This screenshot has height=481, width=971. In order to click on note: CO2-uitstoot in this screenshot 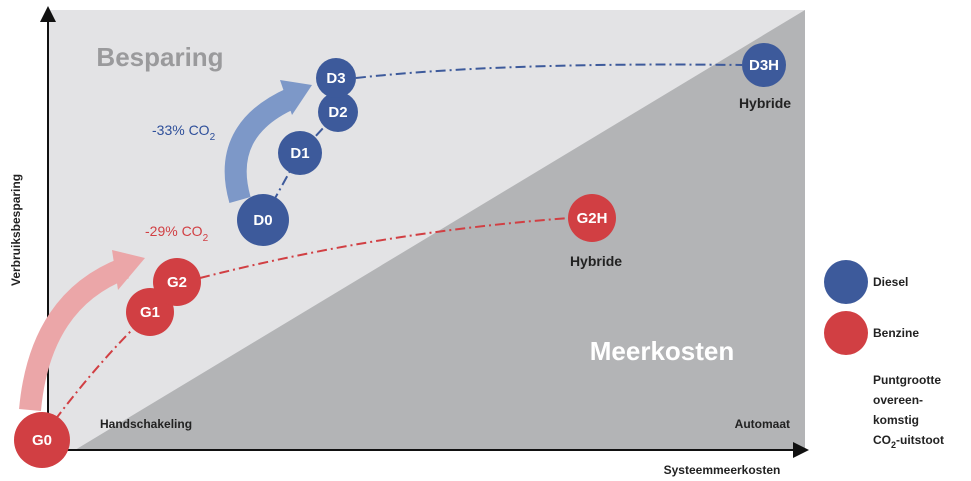, I will do `click(908, 441)`.